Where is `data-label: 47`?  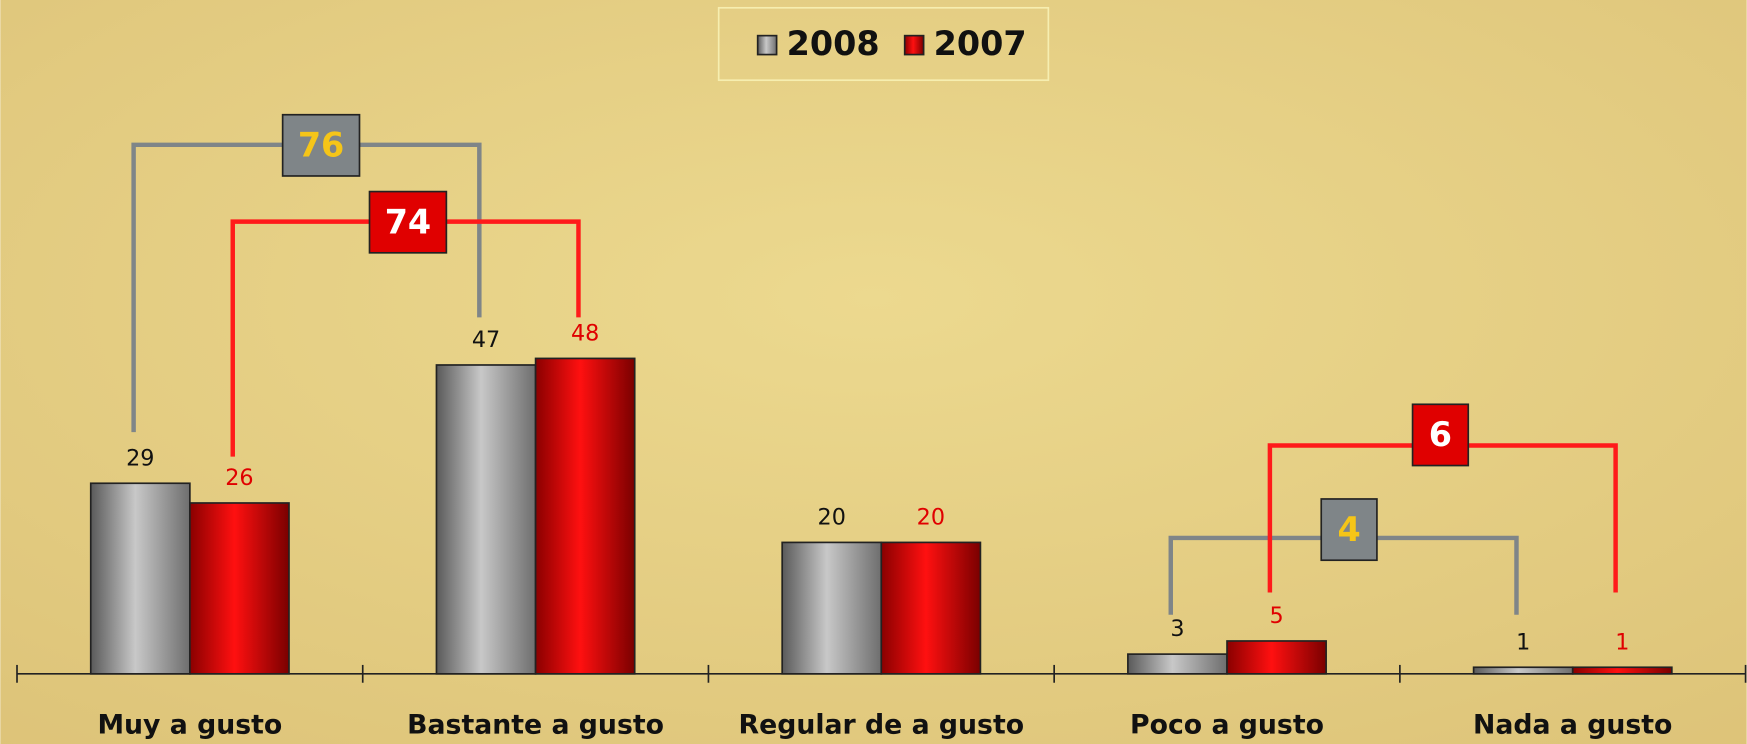
data-label: 47 is located at coordinates (486, 340).